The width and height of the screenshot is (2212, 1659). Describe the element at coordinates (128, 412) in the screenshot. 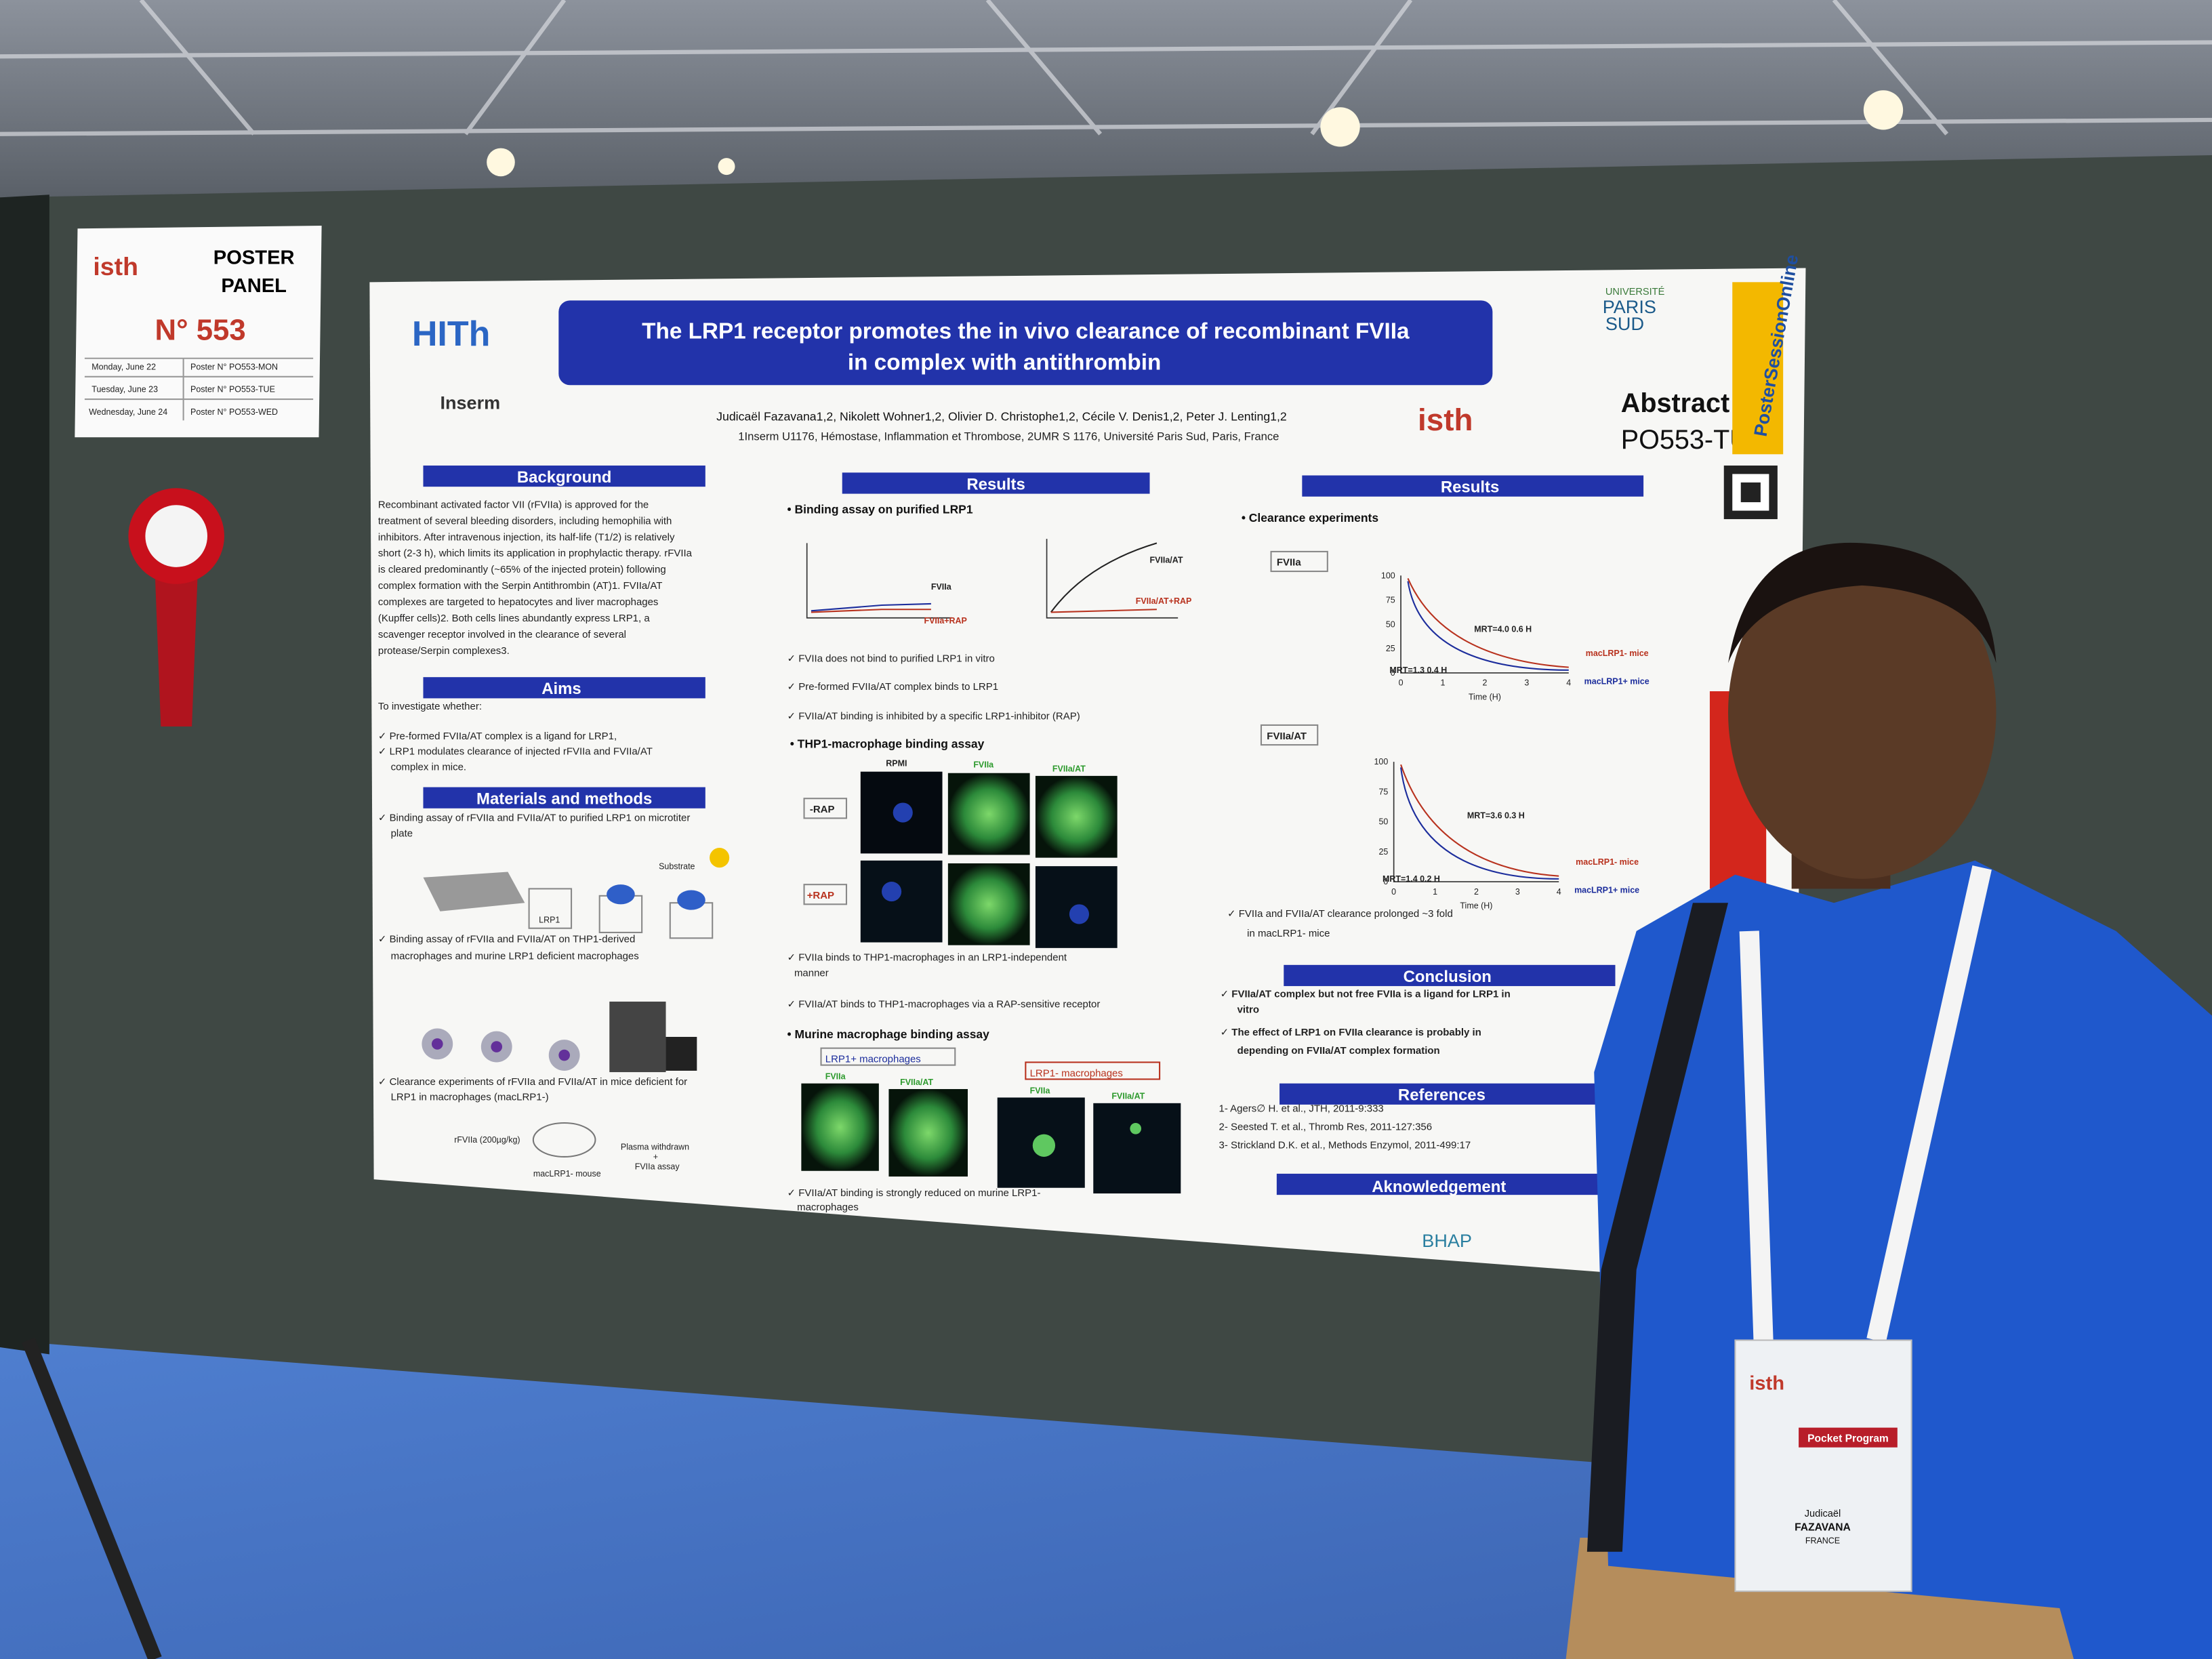

I see `card-day: Wednesday, June 24` at that location.